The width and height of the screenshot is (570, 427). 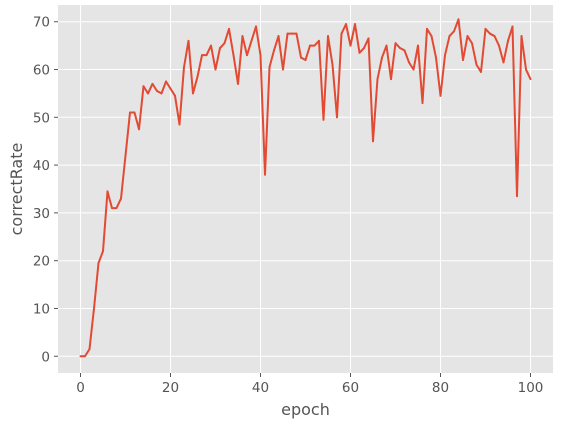 What do you see at coordinates (350, 388) in the screenshot?
I see `x-tick-label: 60` at bounding box center [350, 388].